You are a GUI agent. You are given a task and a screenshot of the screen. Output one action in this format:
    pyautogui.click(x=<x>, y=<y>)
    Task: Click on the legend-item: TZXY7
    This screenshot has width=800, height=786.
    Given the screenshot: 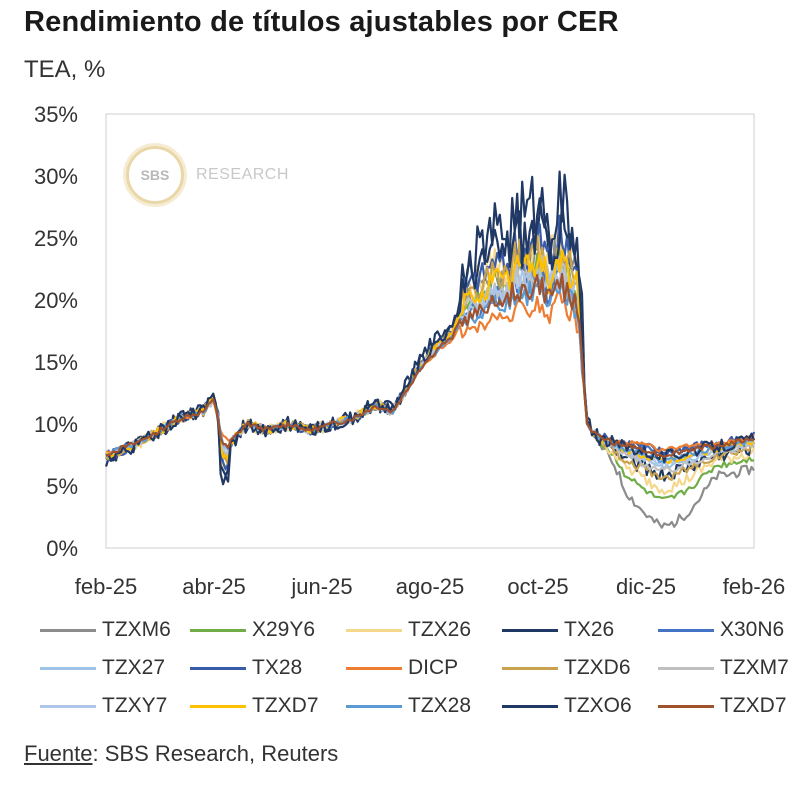 What is the action you would take?
    pyautogui.click(x=103, y=706)
    